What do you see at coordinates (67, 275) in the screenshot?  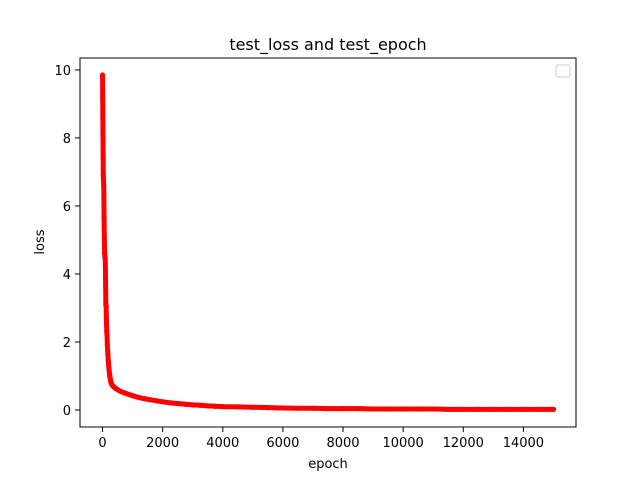 I see `y-tick-label: 4` at bounding box center [67, 275].